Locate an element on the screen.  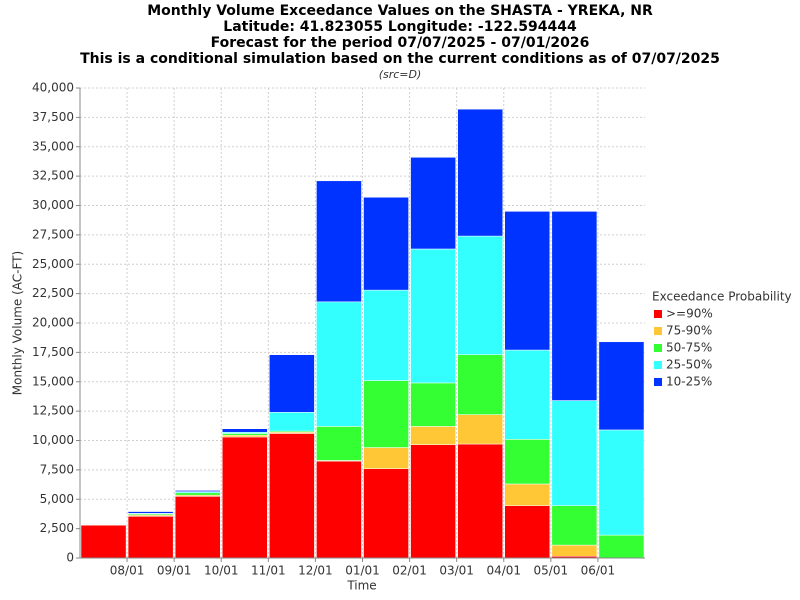
legend-title: Exceedance Probability is located at coordinates (722, 297).